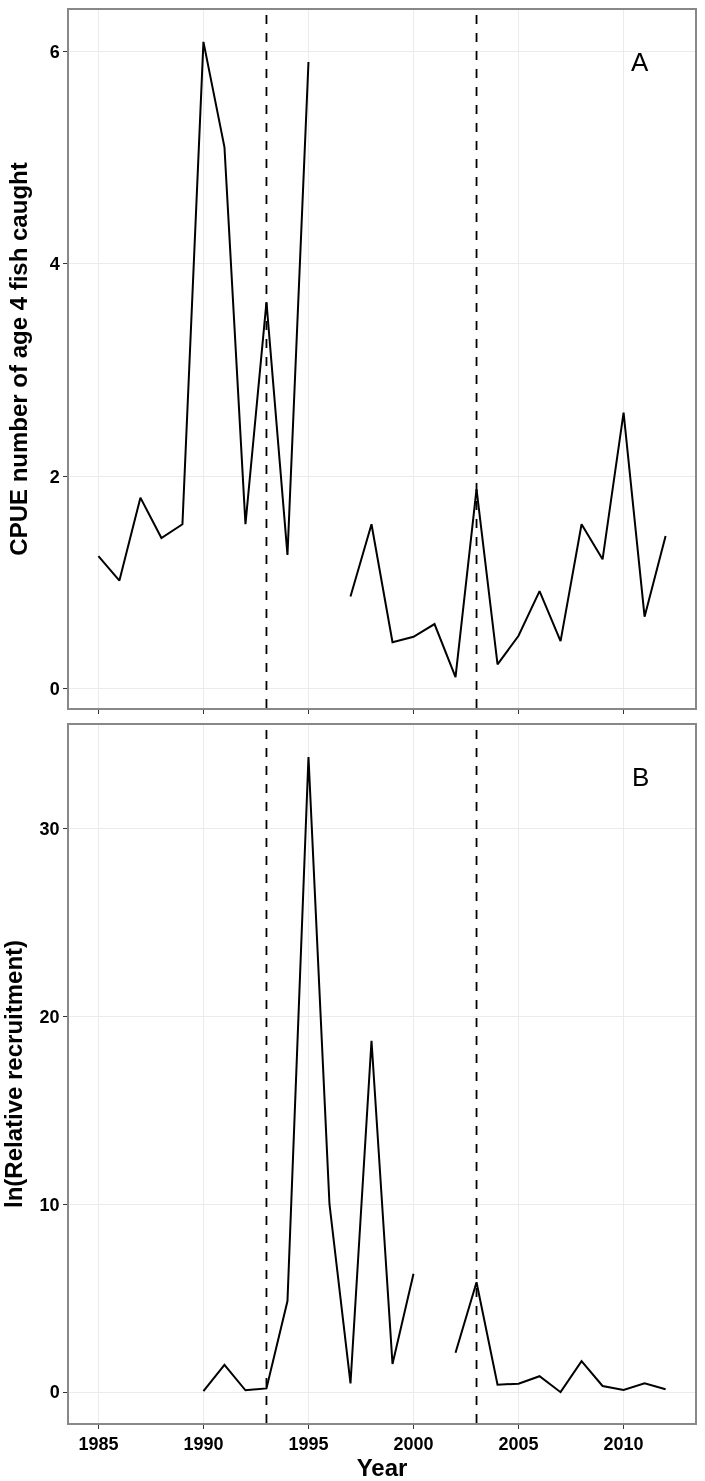 This screenshot has width=705, height=1481. Describe the element at coordinates (19, 359) in the screenshot. I see `y-axis-title: CPUE number of age 4 fish caught` at that location.